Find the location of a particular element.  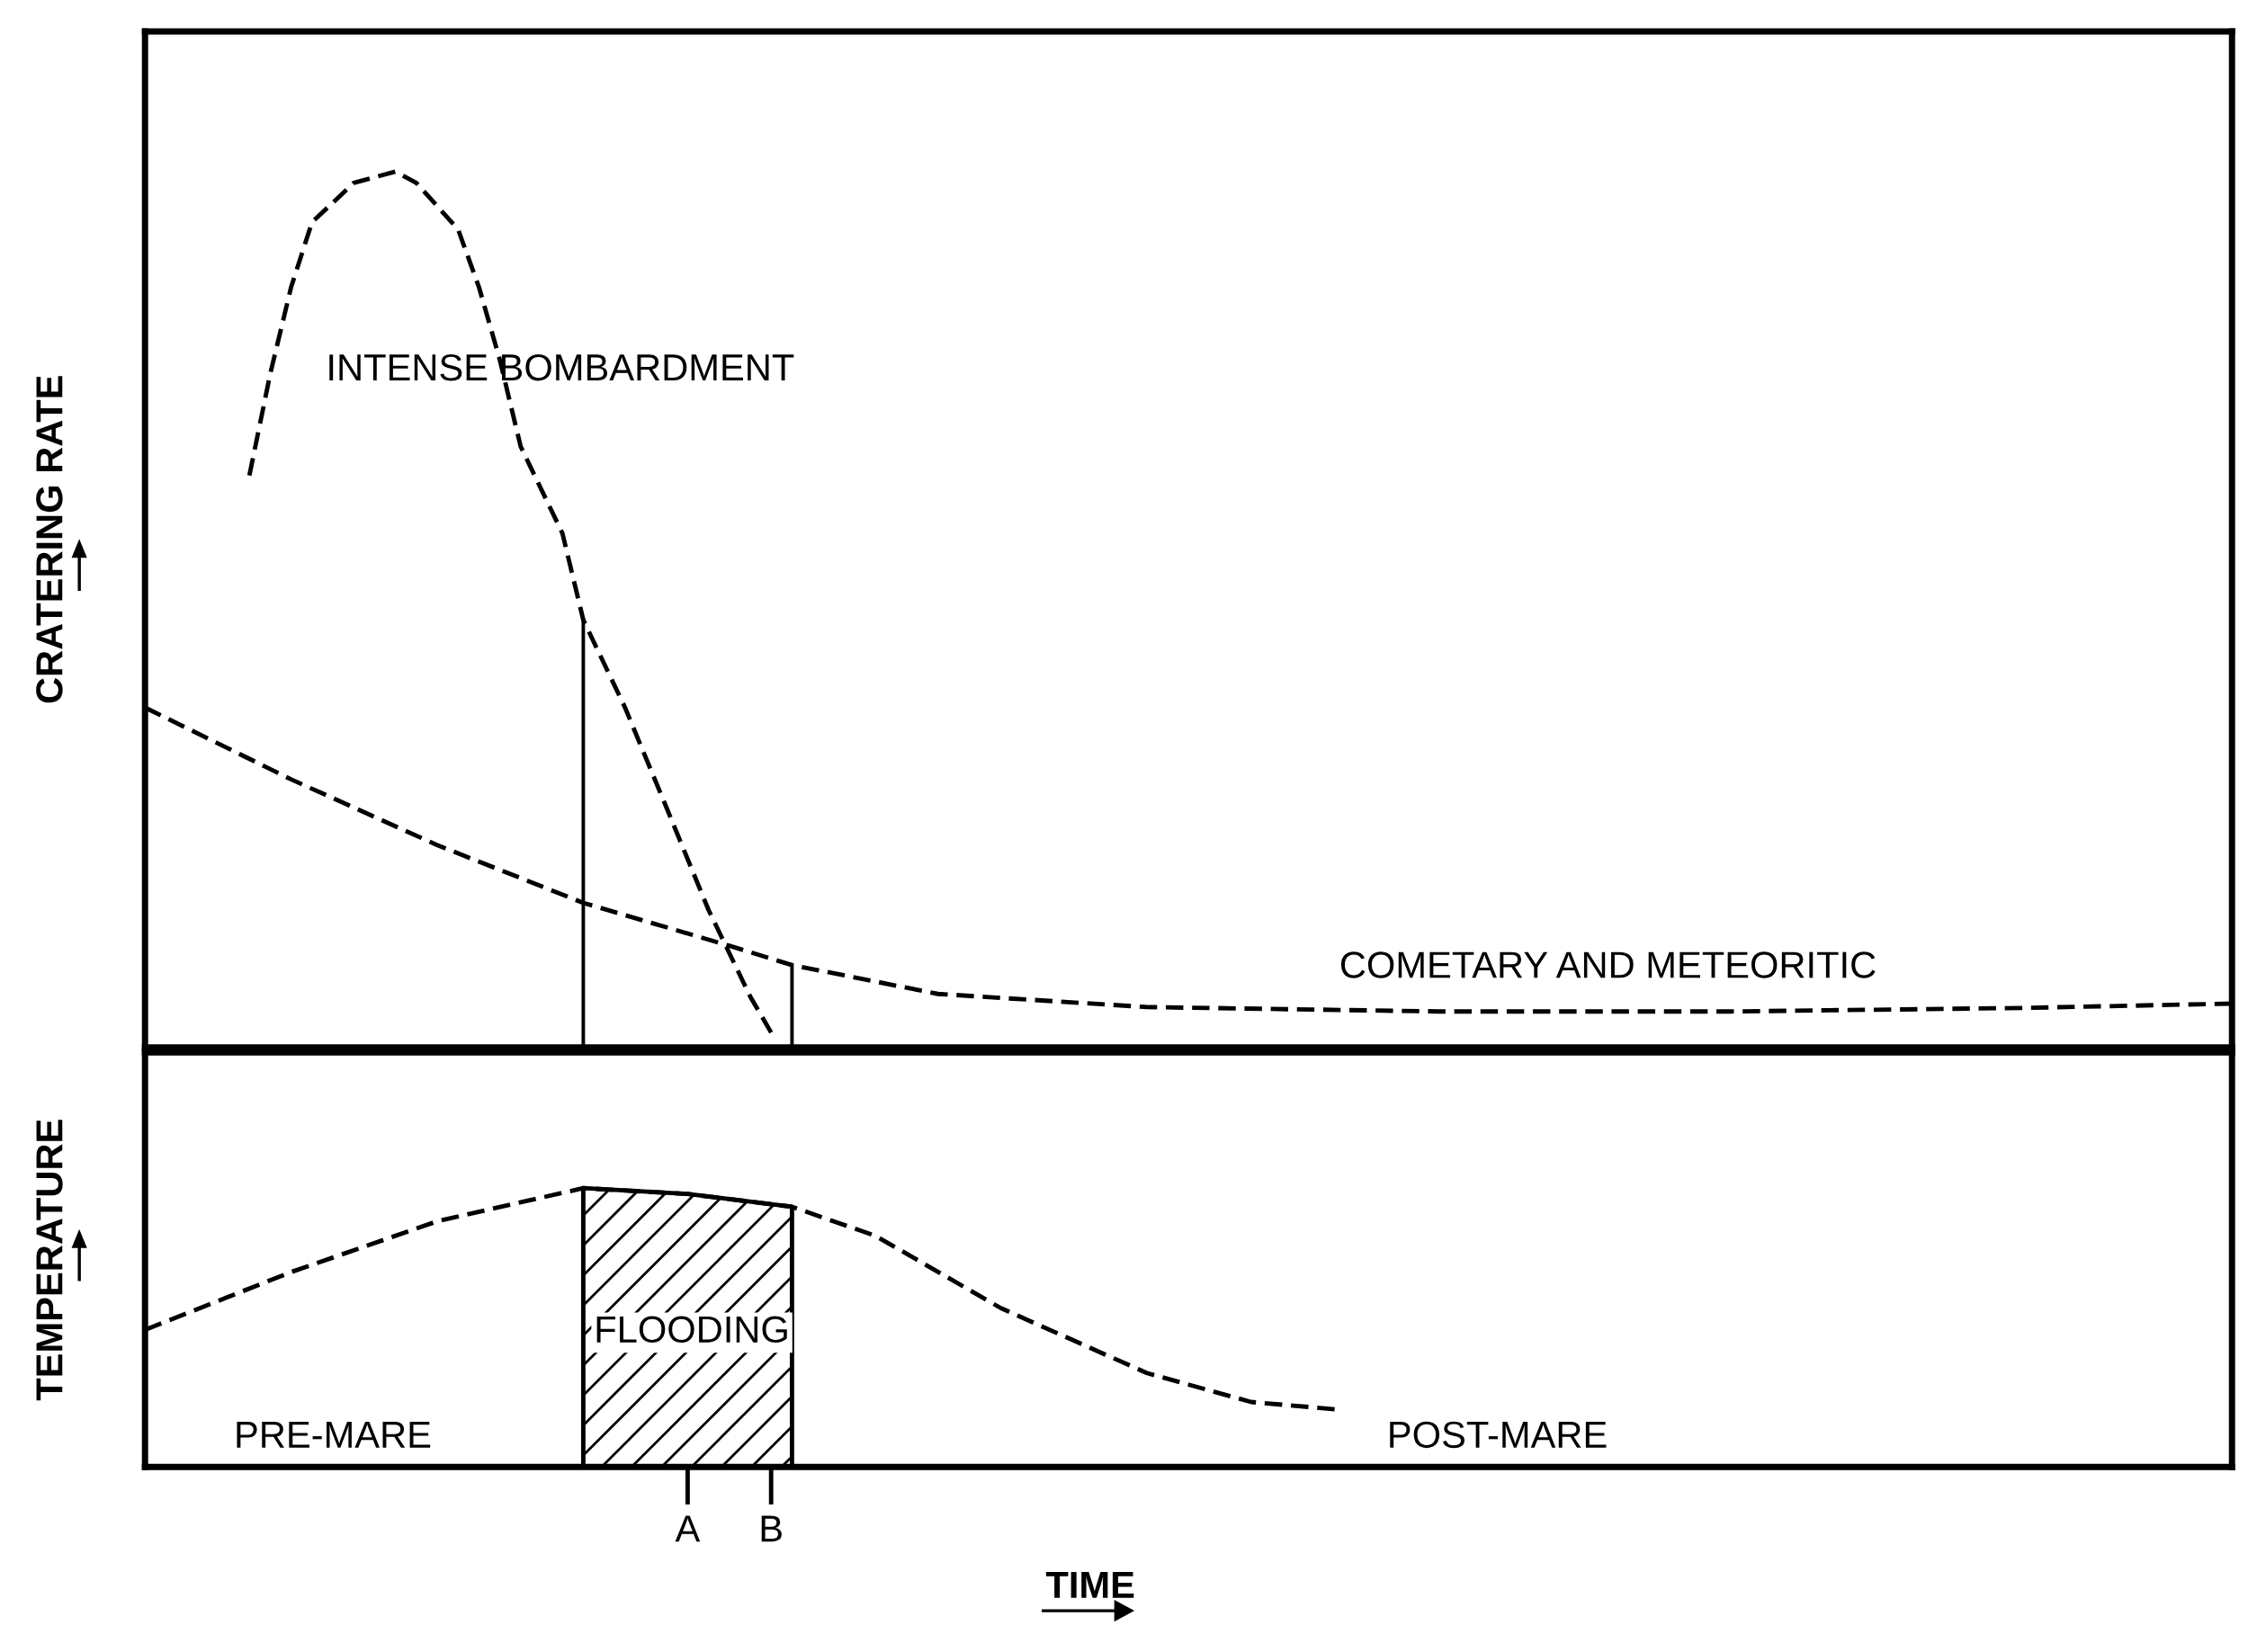

annotation: FLOODING is located at coordinates (691, 1330).